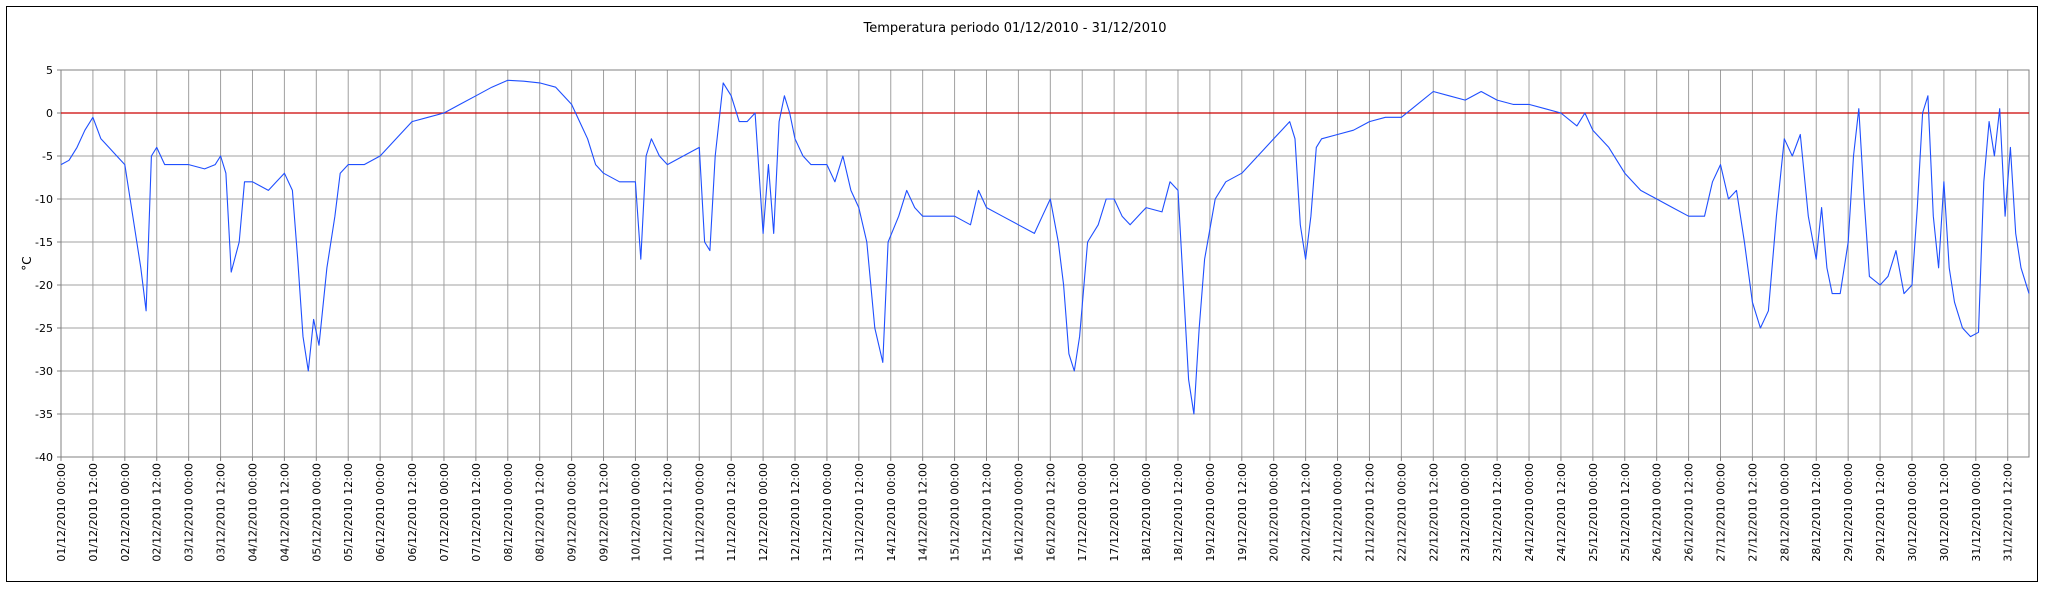 The image size is (2046, 600). Describe the element at coordinates (221, 512) in the screenshot. I see `x-tick-label: 03/12/2010 12:00` at that location.